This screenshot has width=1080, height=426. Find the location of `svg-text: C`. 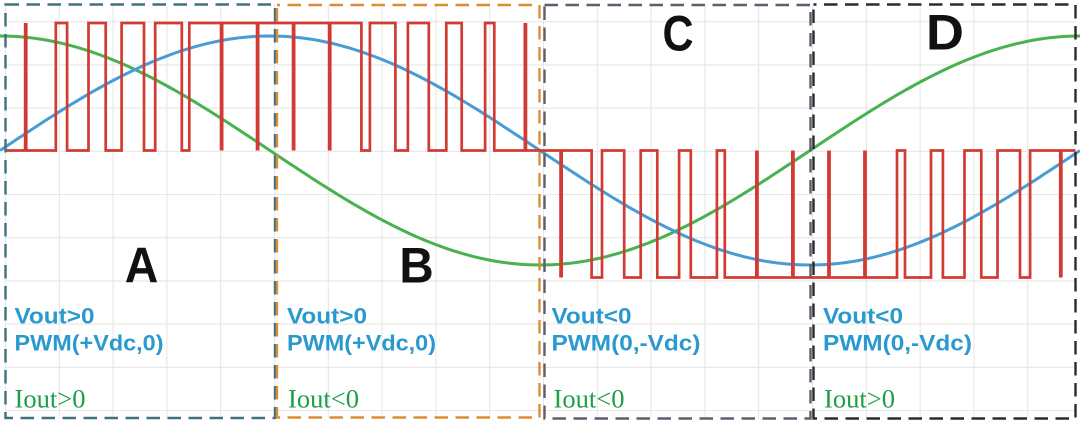

svg-text: C is located at coordinates (677, 33).